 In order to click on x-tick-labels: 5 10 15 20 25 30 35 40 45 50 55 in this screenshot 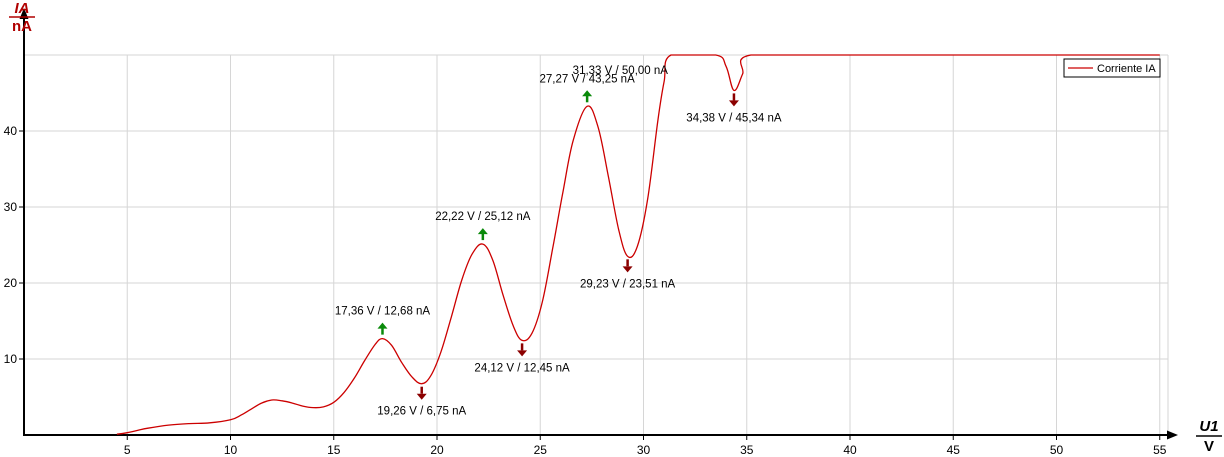, I will do `click(645, 450)`.